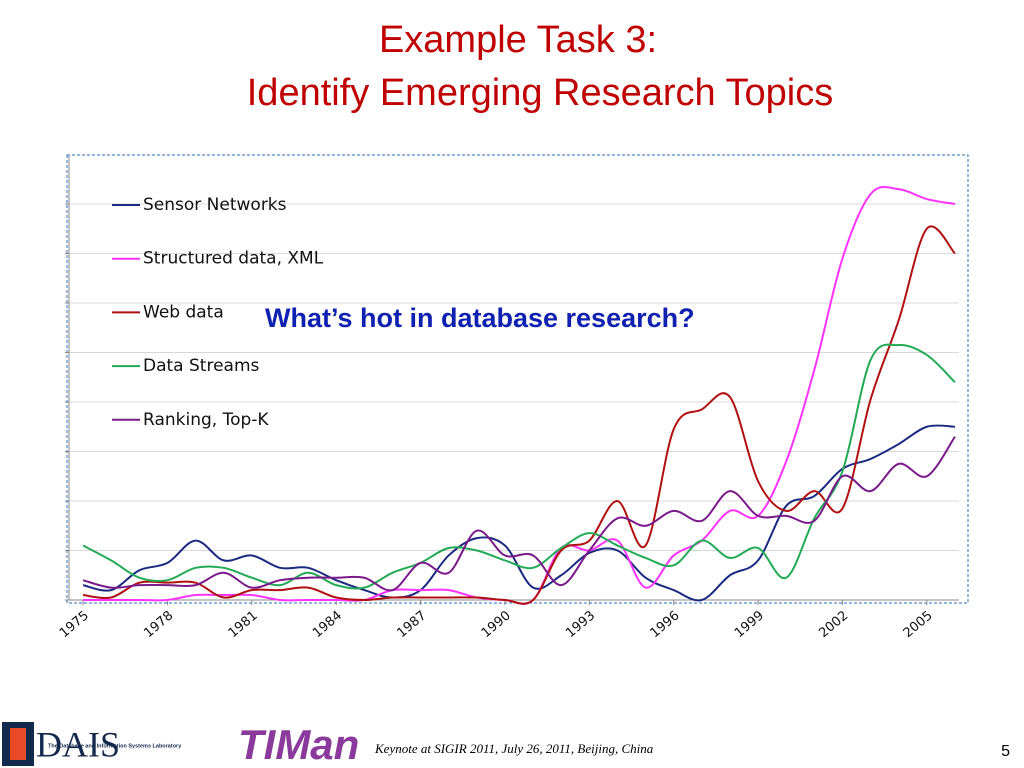 This screenshot has height=768, width=1024. I want to click on logo-text: TIMan, so click(298, 744).